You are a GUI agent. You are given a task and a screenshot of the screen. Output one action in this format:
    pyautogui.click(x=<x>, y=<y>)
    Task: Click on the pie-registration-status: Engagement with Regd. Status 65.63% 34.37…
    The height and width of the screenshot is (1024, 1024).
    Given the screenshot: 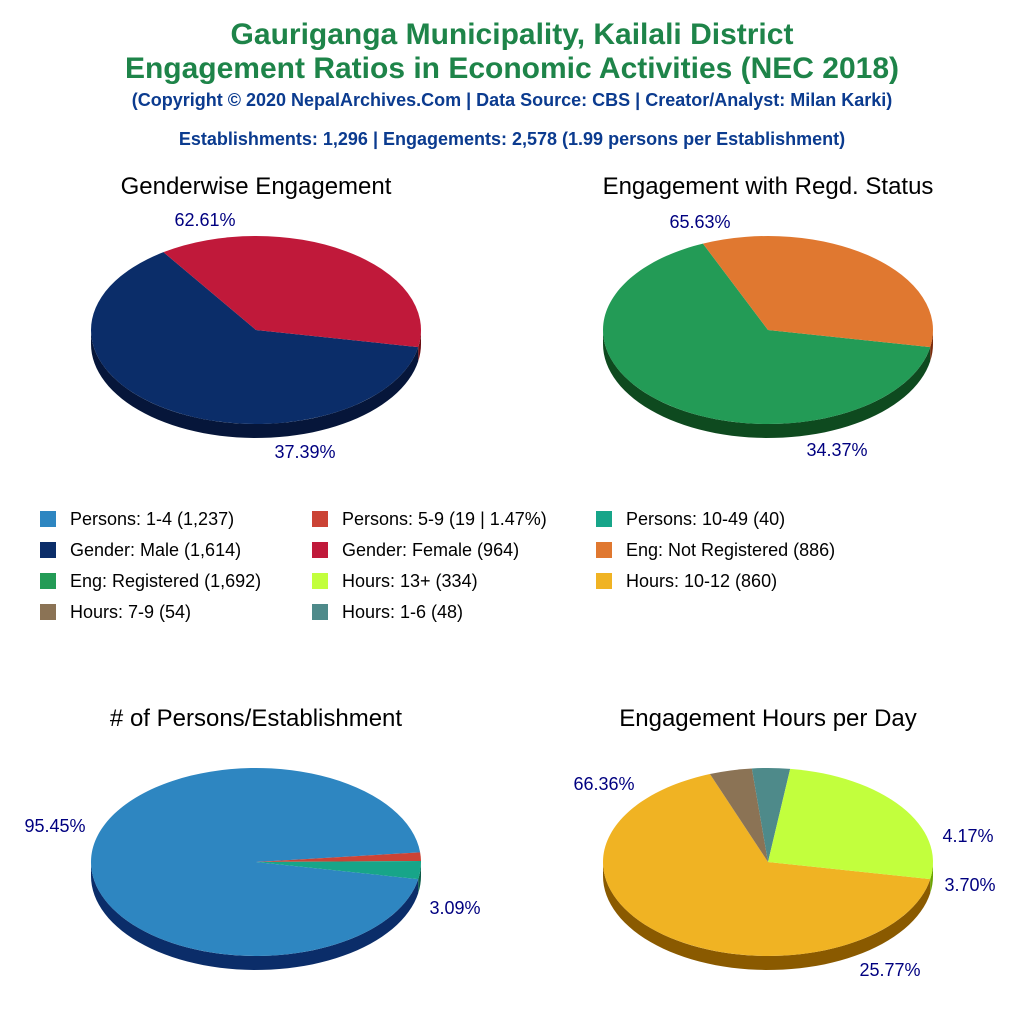 What is the action you would take?
    pyautogui.click(x=768, y=316)
    